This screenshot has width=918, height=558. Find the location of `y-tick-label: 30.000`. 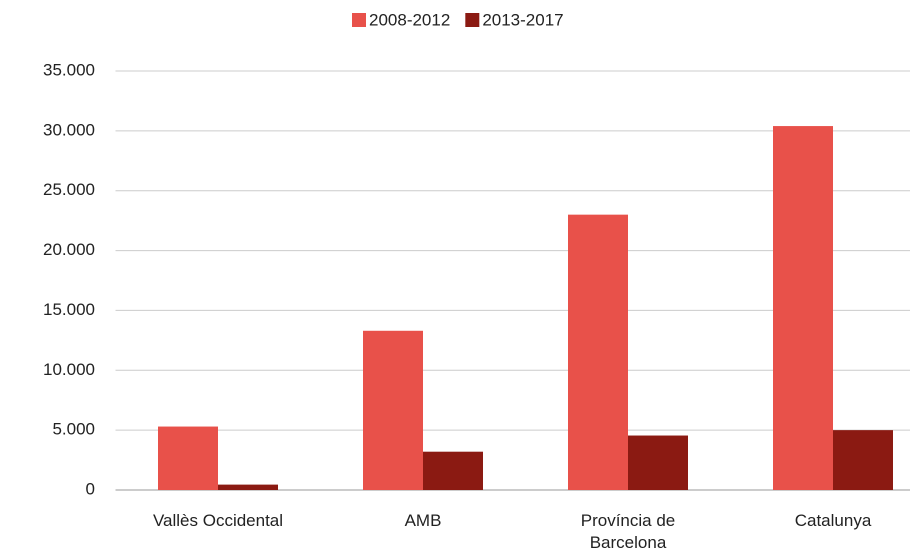

y-tick-label: 30.000 is located at coordinates (69, 129).